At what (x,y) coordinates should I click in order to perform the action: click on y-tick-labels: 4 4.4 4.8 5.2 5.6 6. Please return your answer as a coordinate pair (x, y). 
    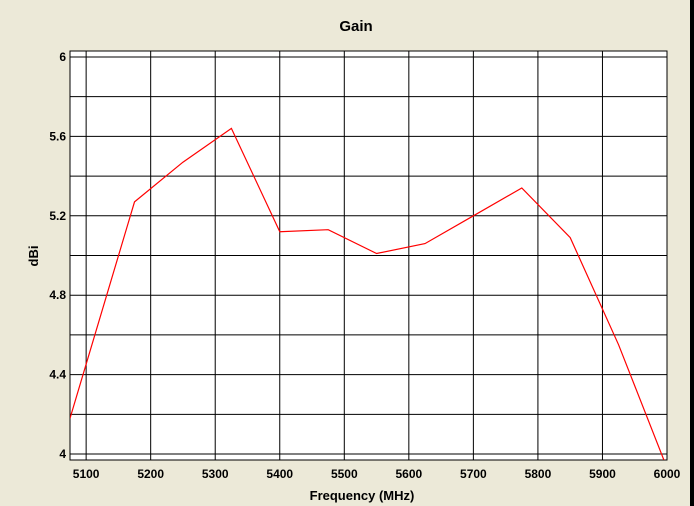
    Looking at the image, I should click on (57, 255).